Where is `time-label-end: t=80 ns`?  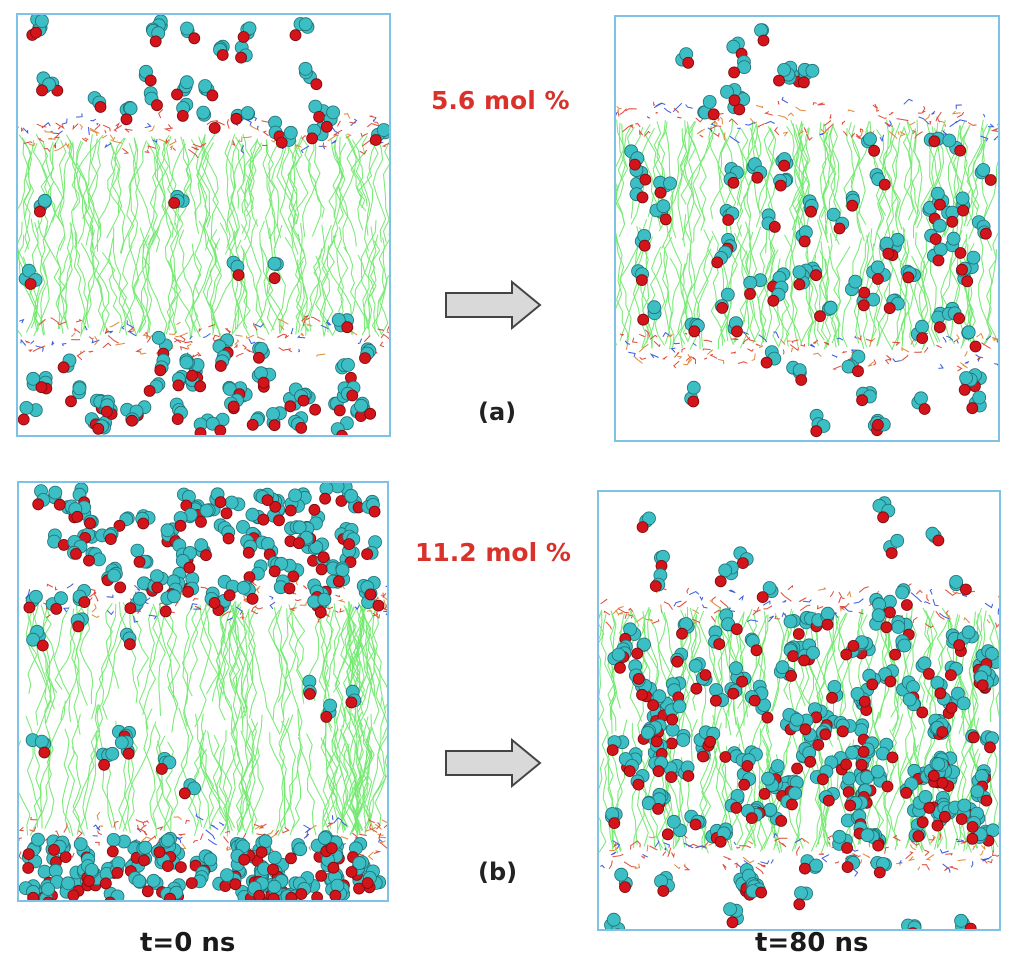
time-label-end: t=80 ns is located at coordinates (812, 943).